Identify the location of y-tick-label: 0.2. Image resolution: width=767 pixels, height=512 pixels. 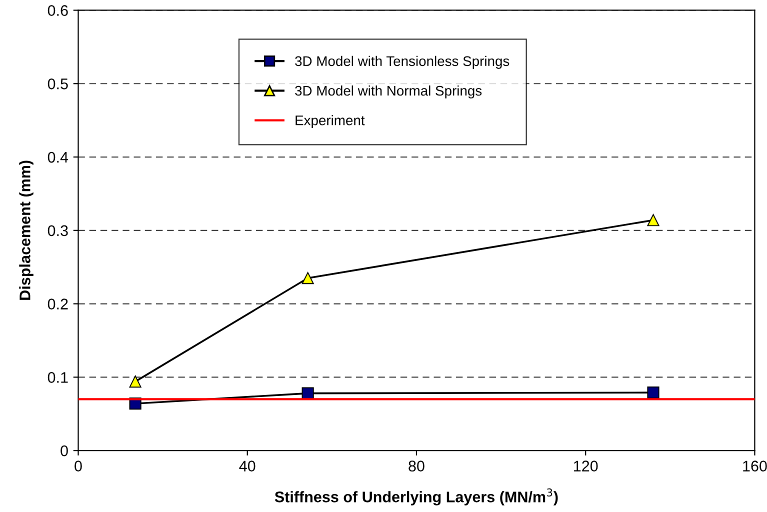
(58, 304).